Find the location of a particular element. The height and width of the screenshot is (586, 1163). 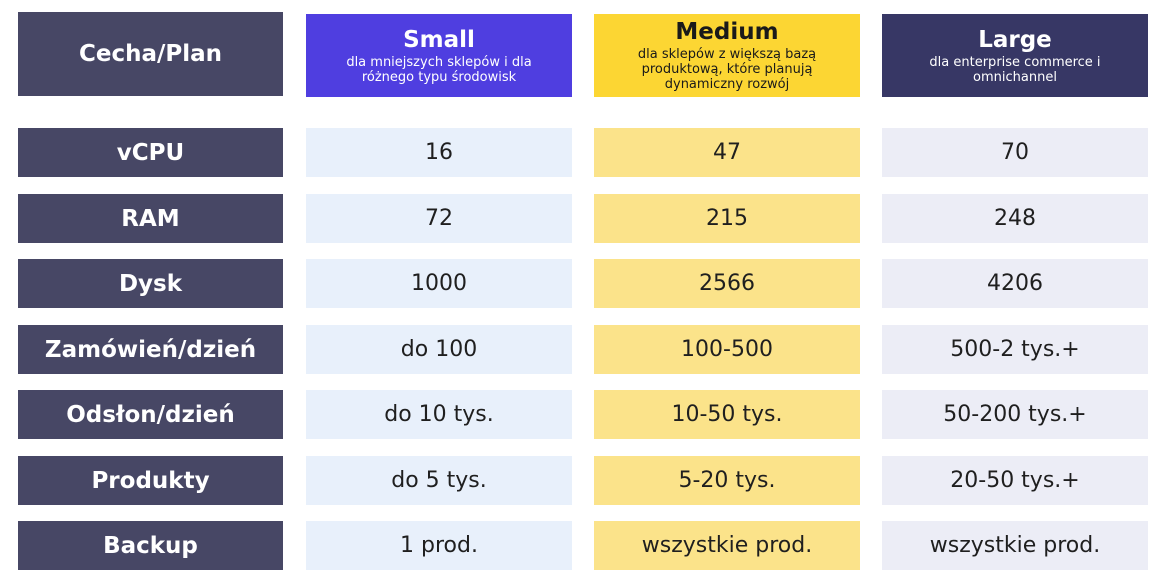

cell-value: 47 is located at coordinates (727, 152).